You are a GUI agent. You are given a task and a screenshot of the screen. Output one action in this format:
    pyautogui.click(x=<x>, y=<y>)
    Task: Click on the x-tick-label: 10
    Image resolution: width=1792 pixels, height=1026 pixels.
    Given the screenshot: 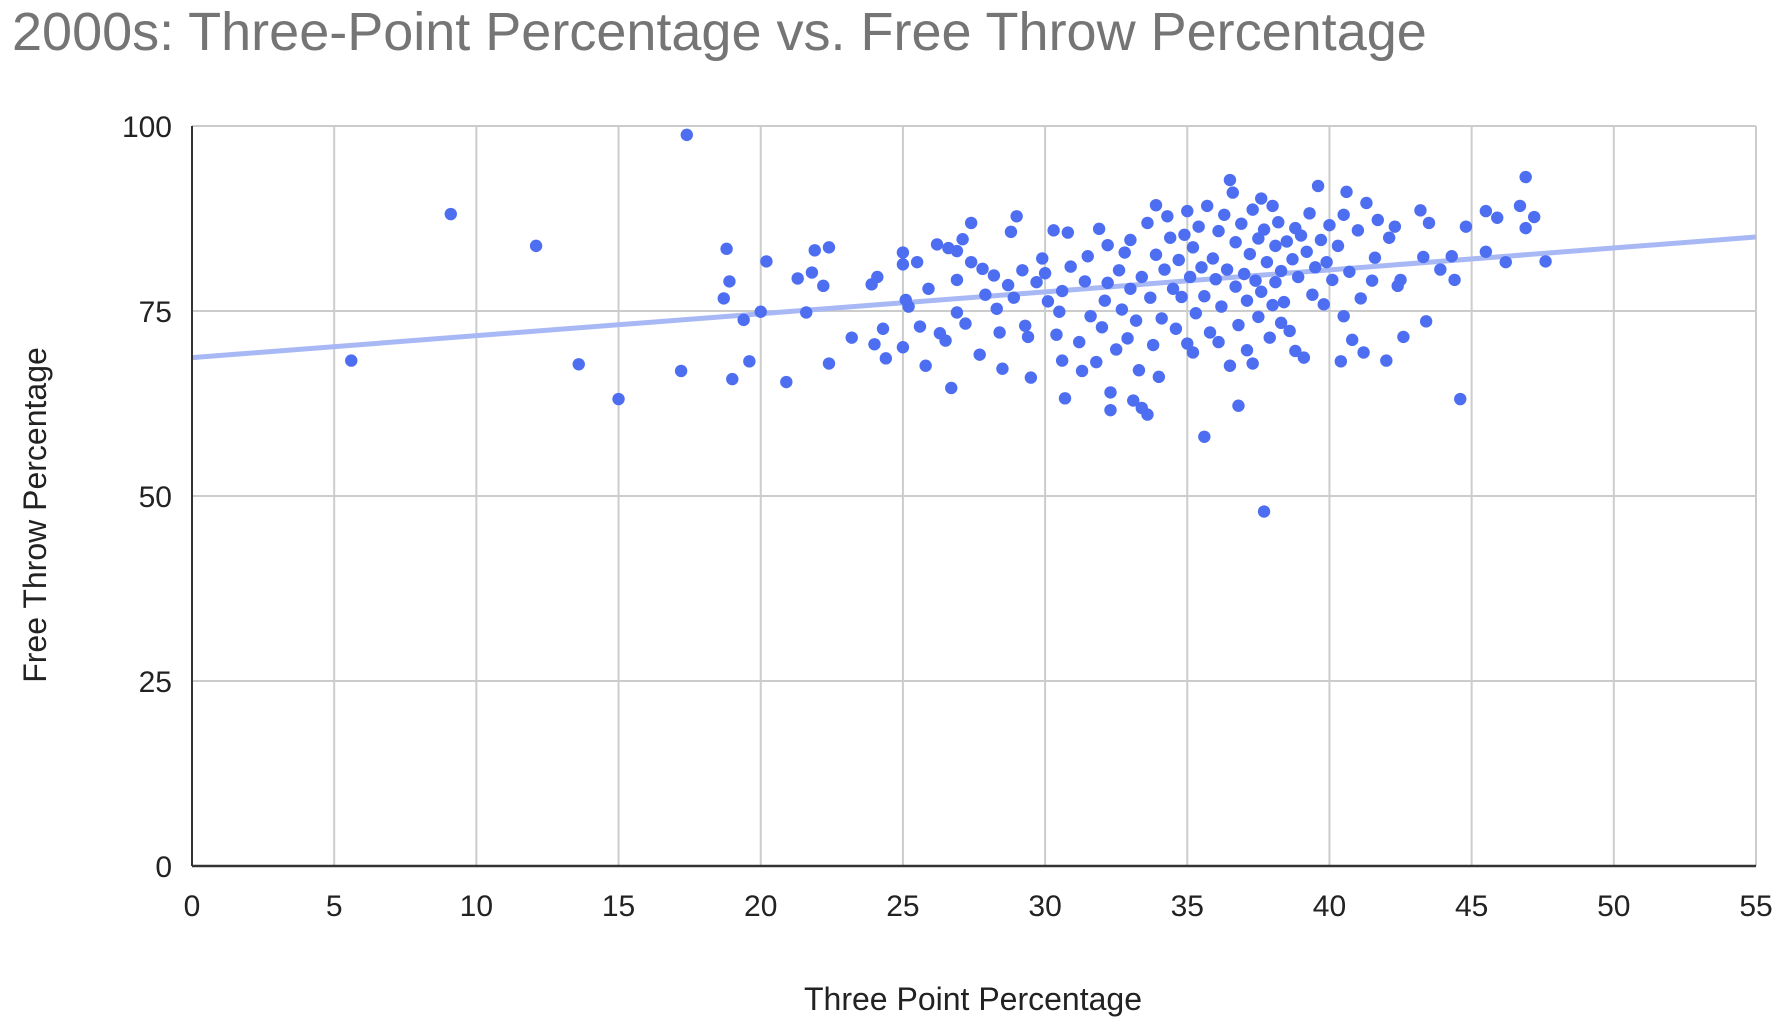 What is the action you would take?
    pyautogui.click(x=476, y=906)
    